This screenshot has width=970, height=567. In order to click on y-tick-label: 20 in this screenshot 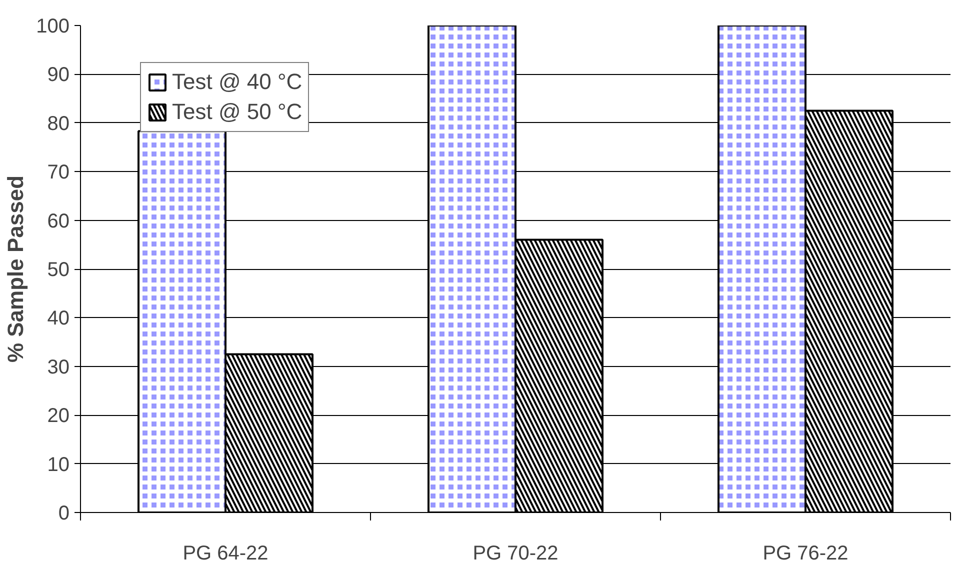, I will do `click(58, 416)`.